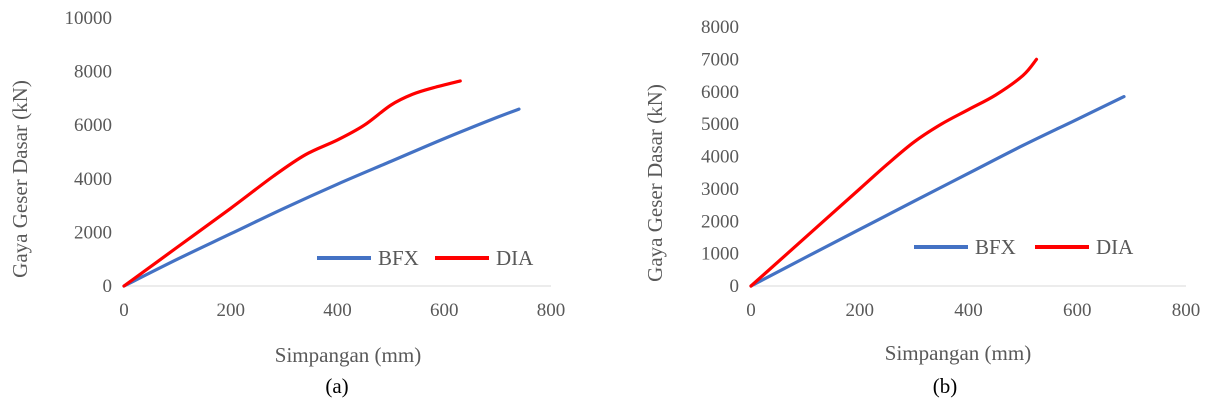 The image size is (1205, 403). Describe the element at coordinates (1024, 247) in the screenshot. I see `chart-b-legend: BFX DIA` at that location.